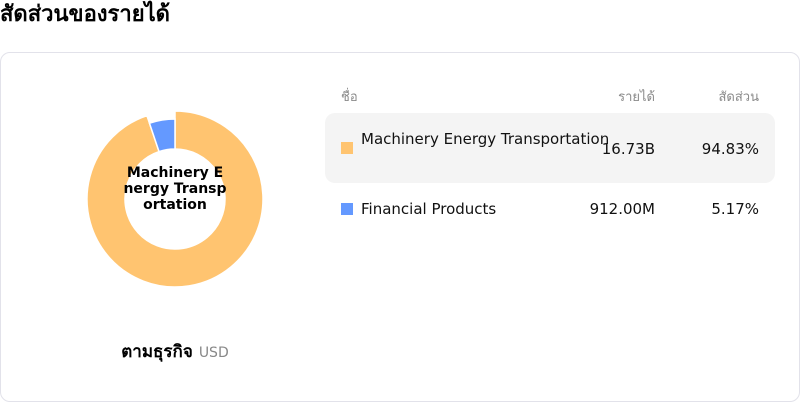 The width and height of the screenshot is (800, 402). What do you see at coordinates (622, 209) in the screenshot?
I see `row-revenue: 912.00M` at bounding box center [622, 209].